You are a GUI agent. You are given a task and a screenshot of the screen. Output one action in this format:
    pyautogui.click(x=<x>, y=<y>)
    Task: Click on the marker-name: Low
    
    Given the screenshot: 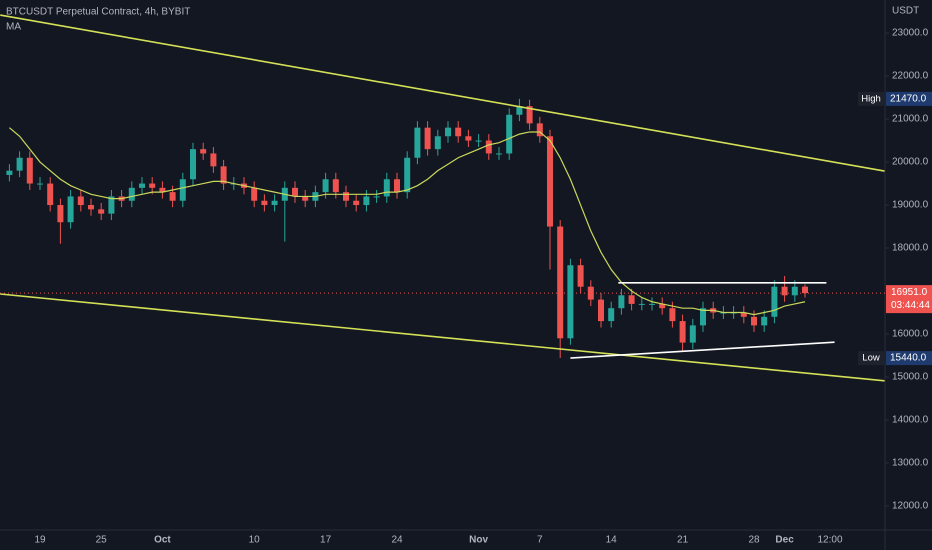 What is the action you would take?
    pyautogui.click(x=871, y=358)
    